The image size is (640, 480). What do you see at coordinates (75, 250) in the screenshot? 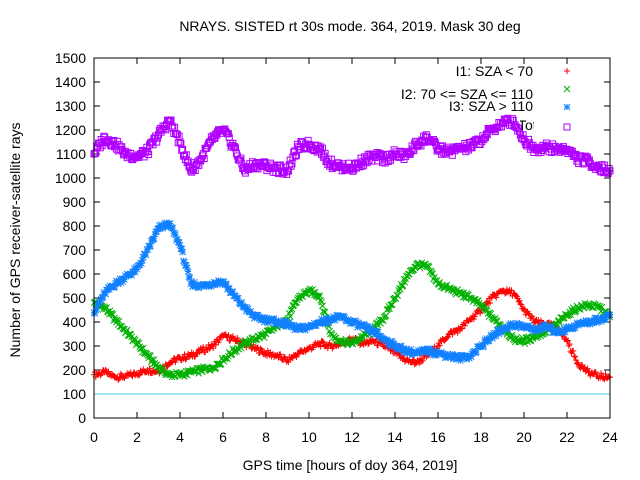
I see `y-tick-label: 700` at bounding box center [75, 250].